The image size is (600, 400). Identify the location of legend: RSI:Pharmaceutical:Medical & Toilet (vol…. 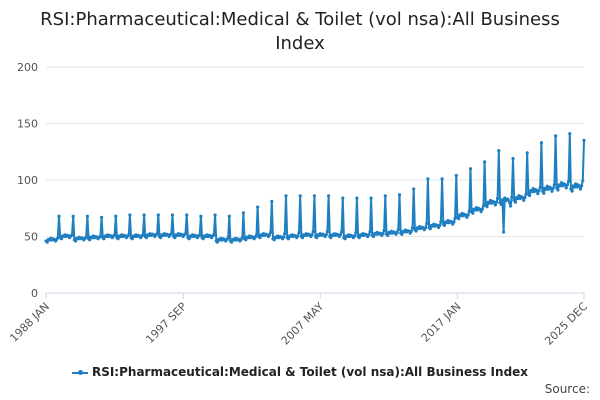
(300, 372).